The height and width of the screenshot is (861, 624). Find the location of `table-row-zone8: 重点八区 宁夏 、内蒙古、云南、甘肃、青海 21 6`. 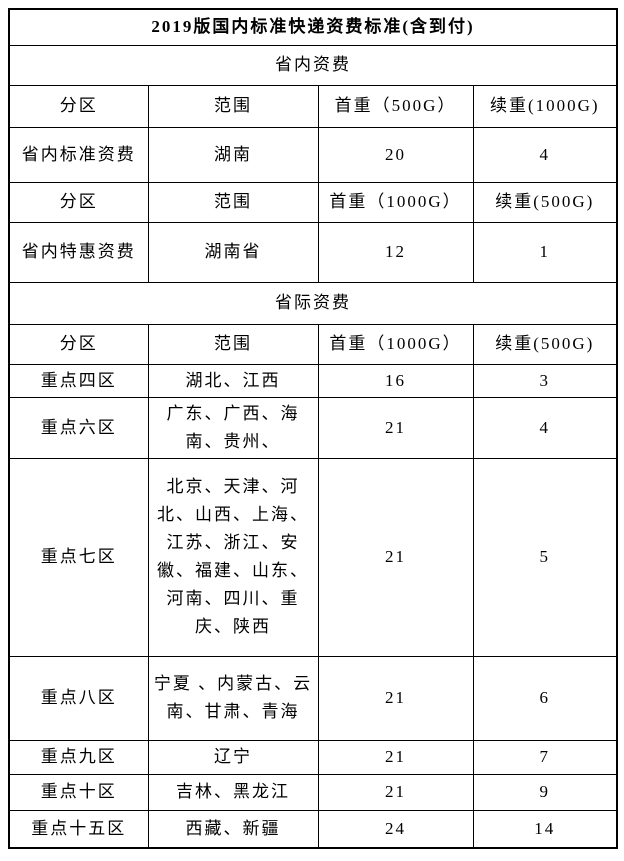

table-row-zone8: 重点八区 宁夏 、内蒙古、云南、甘肃、青海 21 6 is located at coordinates (313, 698).